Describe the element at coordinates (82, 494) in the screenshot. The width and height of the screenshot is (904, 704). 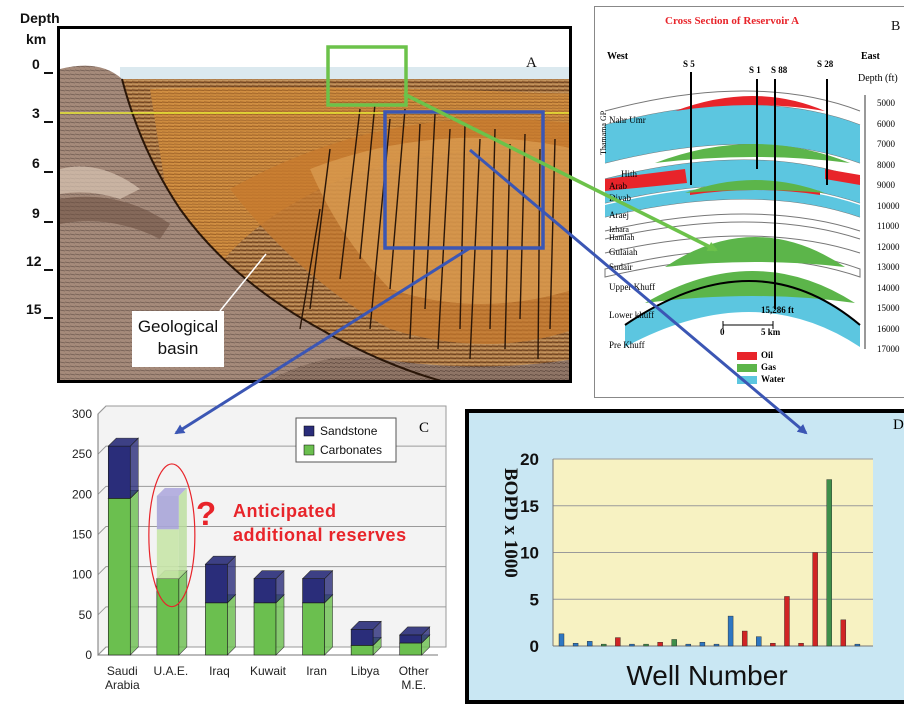
I see `y-tick-label: 200` at that location.